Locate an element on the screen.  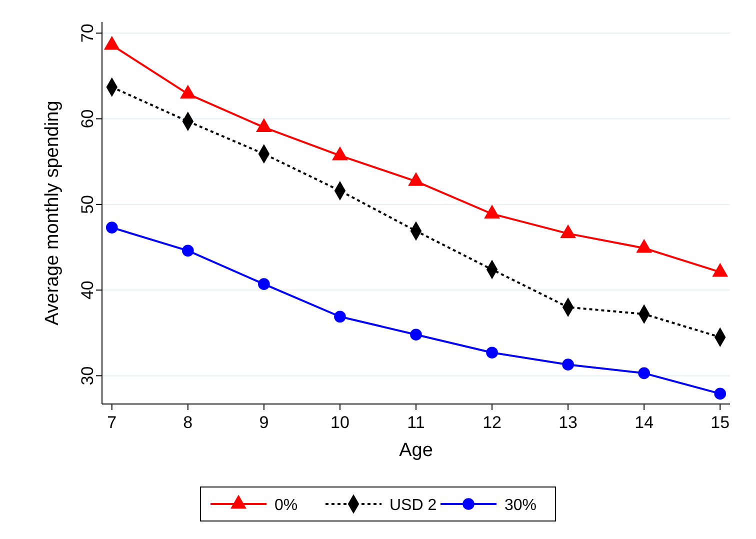
x-tick-label: 10 is located at coordinates (340, 422).